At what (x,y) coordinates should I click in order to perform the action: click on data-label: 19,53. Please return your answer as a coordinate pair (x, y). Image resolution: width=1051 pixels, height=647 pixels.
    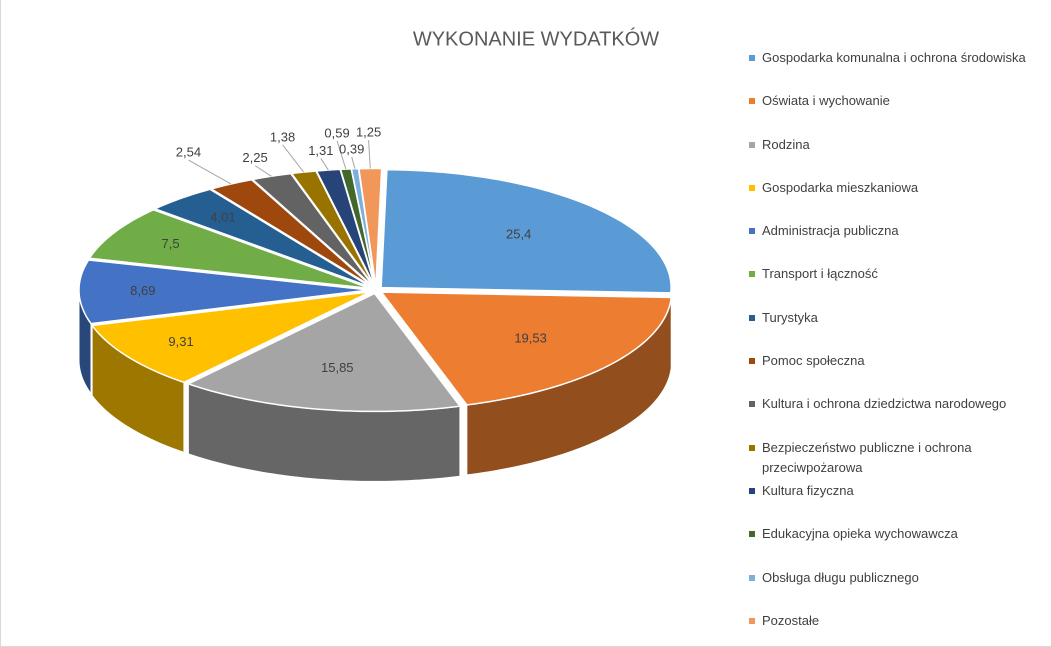
    Looking at the image, I should click on (530, 338).